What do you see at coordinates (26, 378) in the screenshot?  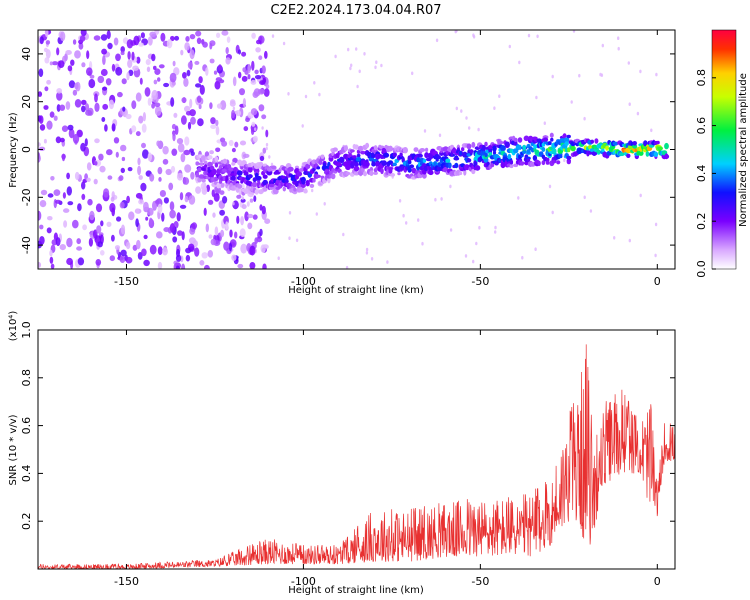 I see `y-tick-label: 0.8` at bounding box center [26, 378].